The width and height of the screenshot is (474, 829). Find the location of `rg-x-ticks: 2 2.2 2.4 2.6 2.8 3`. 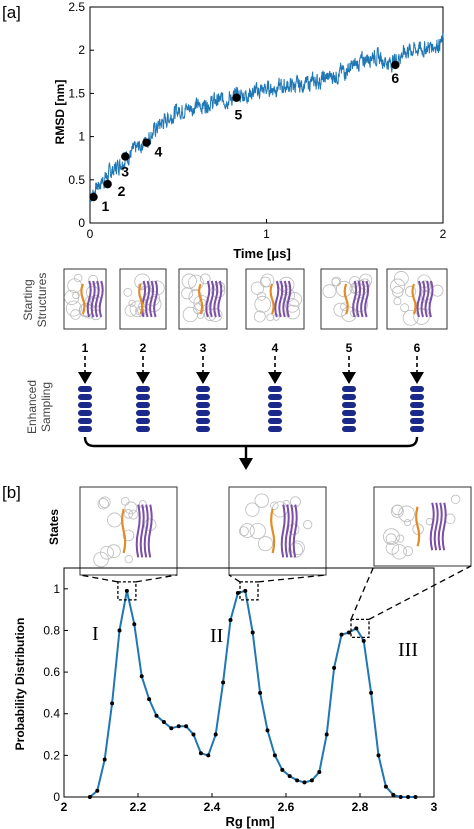

rg-x-ticks: 2 2.2 2.4 2.6 2.8 3 is located at coordinates (249, 803).